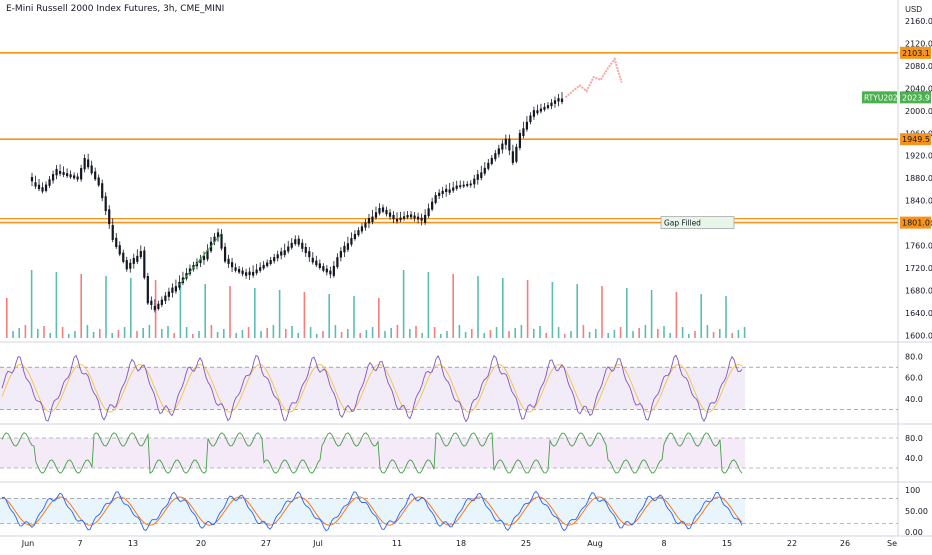  I want to click on time-tick-label: 22, so click(792, 543).